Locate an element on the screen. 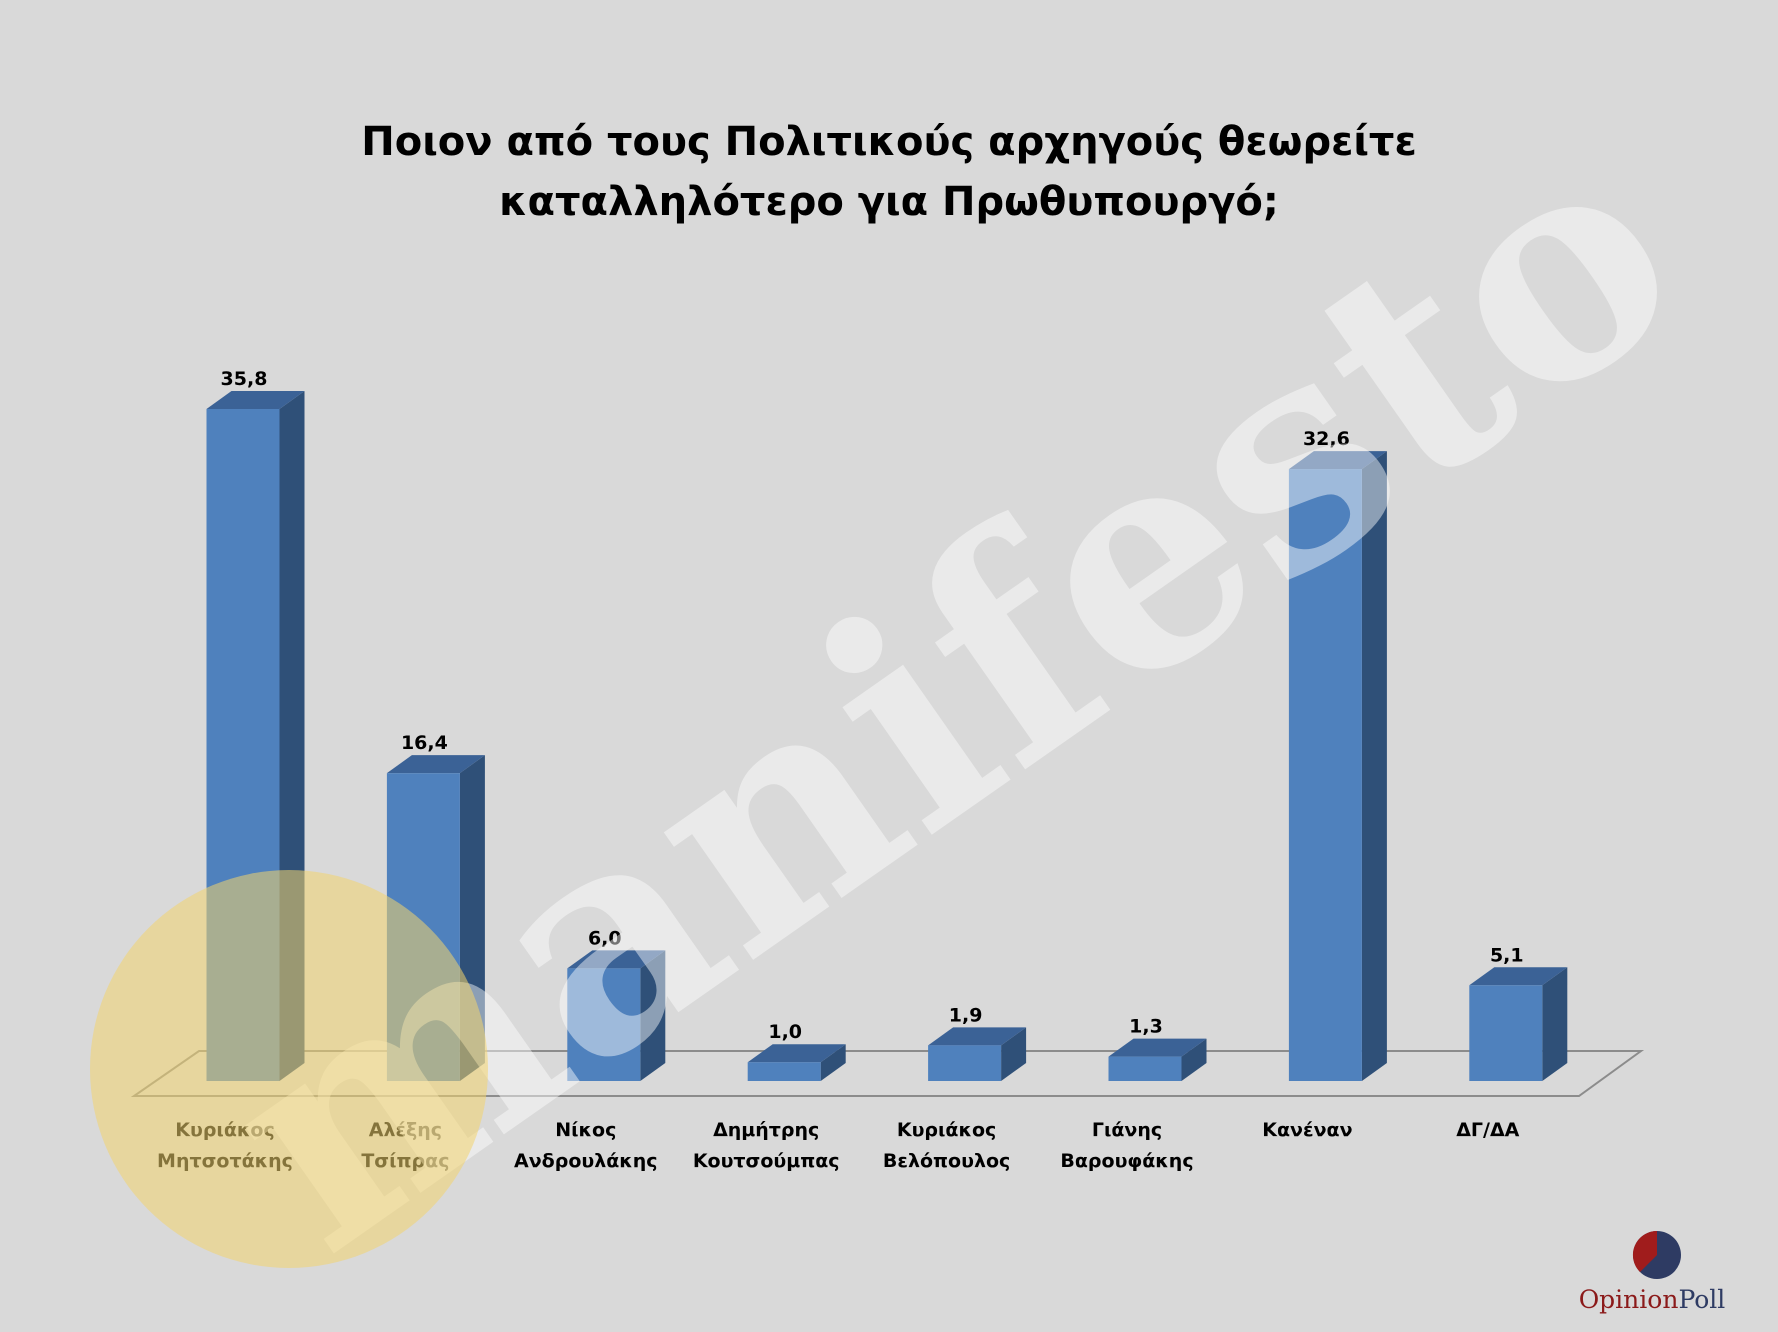 The image size is (1778, 1332). value-label: 1,9 is located at coordinates (966, 1015).